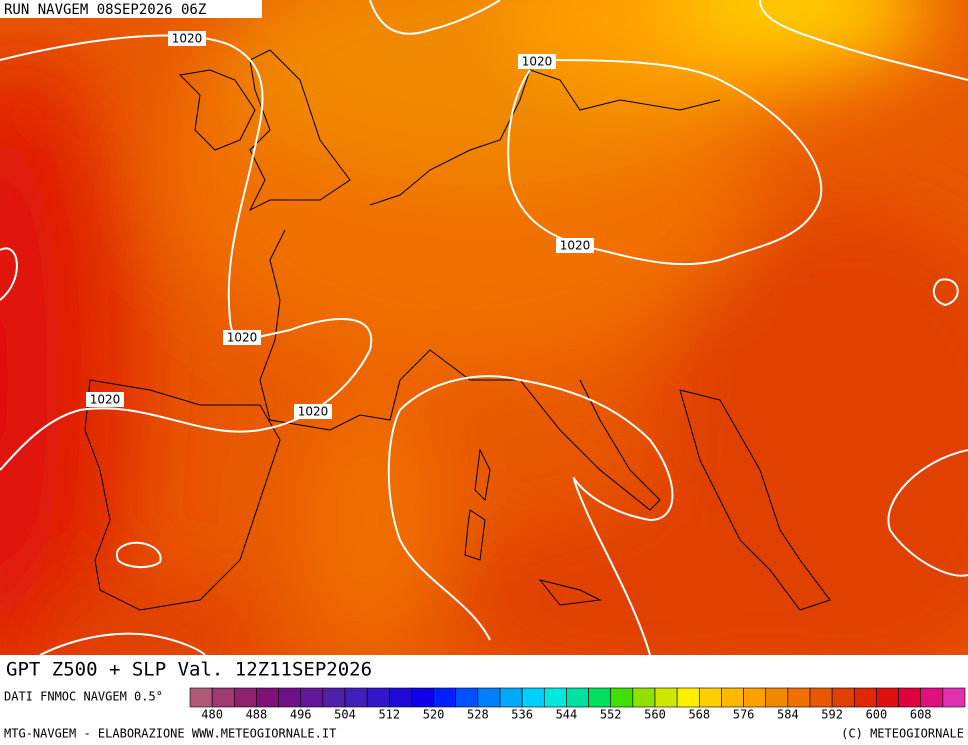 Image resolution: width=968 pixels, height=745 pixels. I want to click on title-box, so click(206, 669).